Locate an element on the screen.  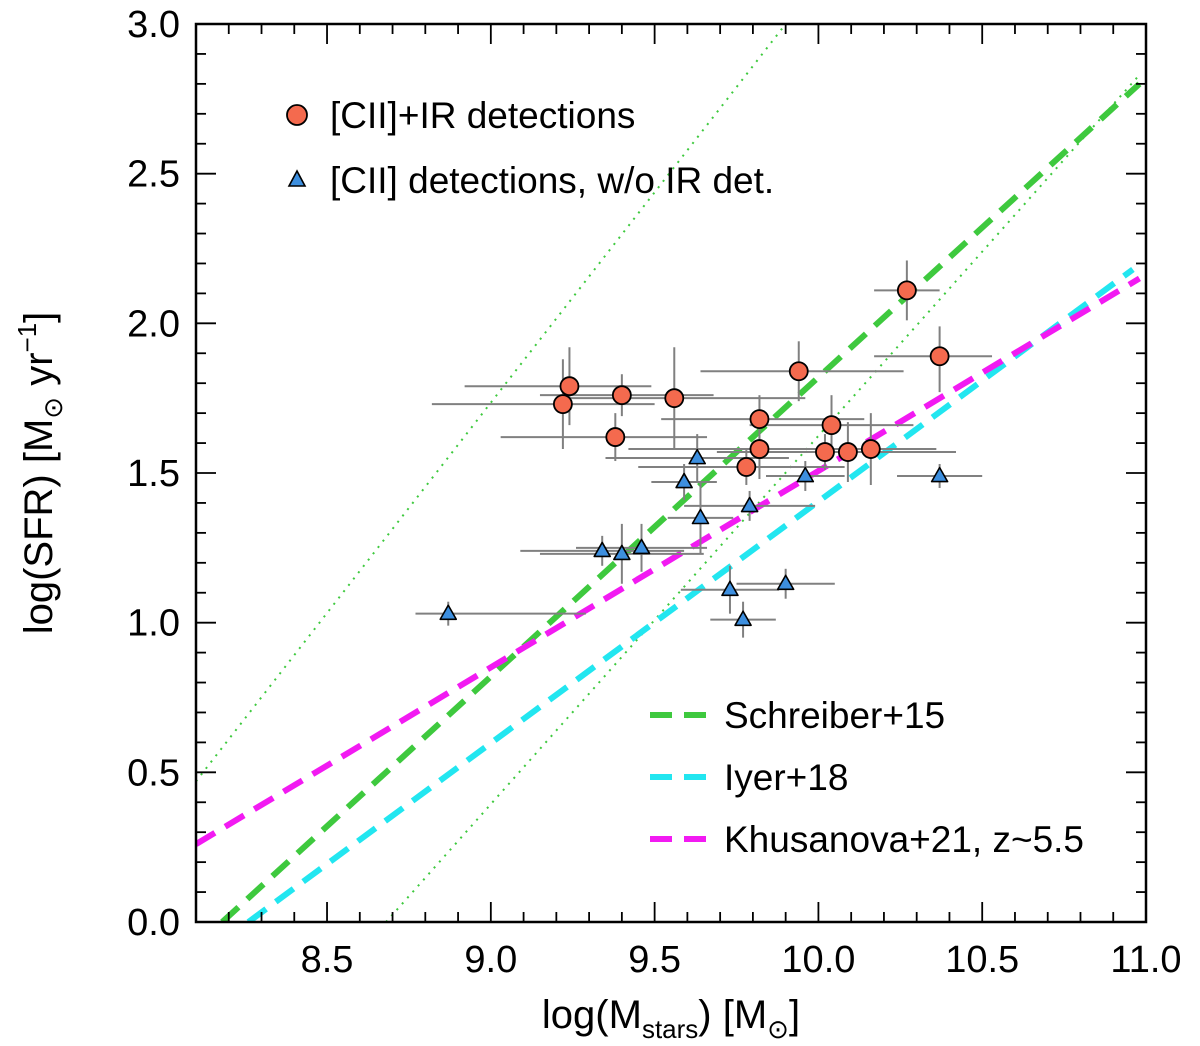
y-tick-label: 3.0 is located at coordinates (153, 25).